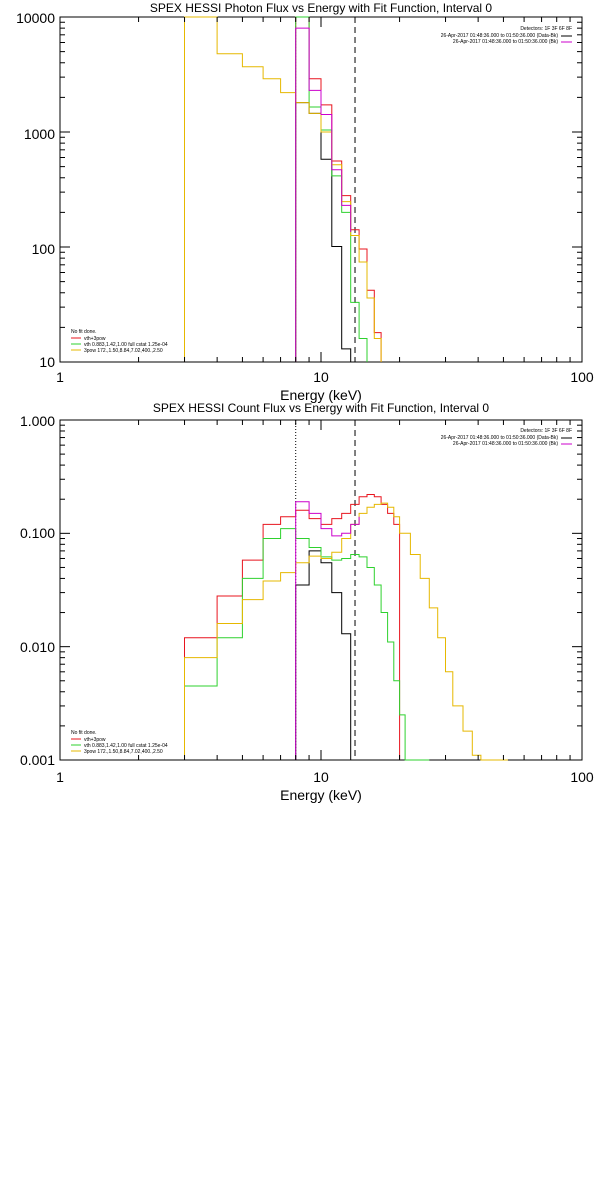 This screenshot has width=600, height=1200. What do you see at coordinates (321, 795) in the screenshot?
I see `count-flux-x-axis-label: Energy (keV)` at bounding box center [321, 795].